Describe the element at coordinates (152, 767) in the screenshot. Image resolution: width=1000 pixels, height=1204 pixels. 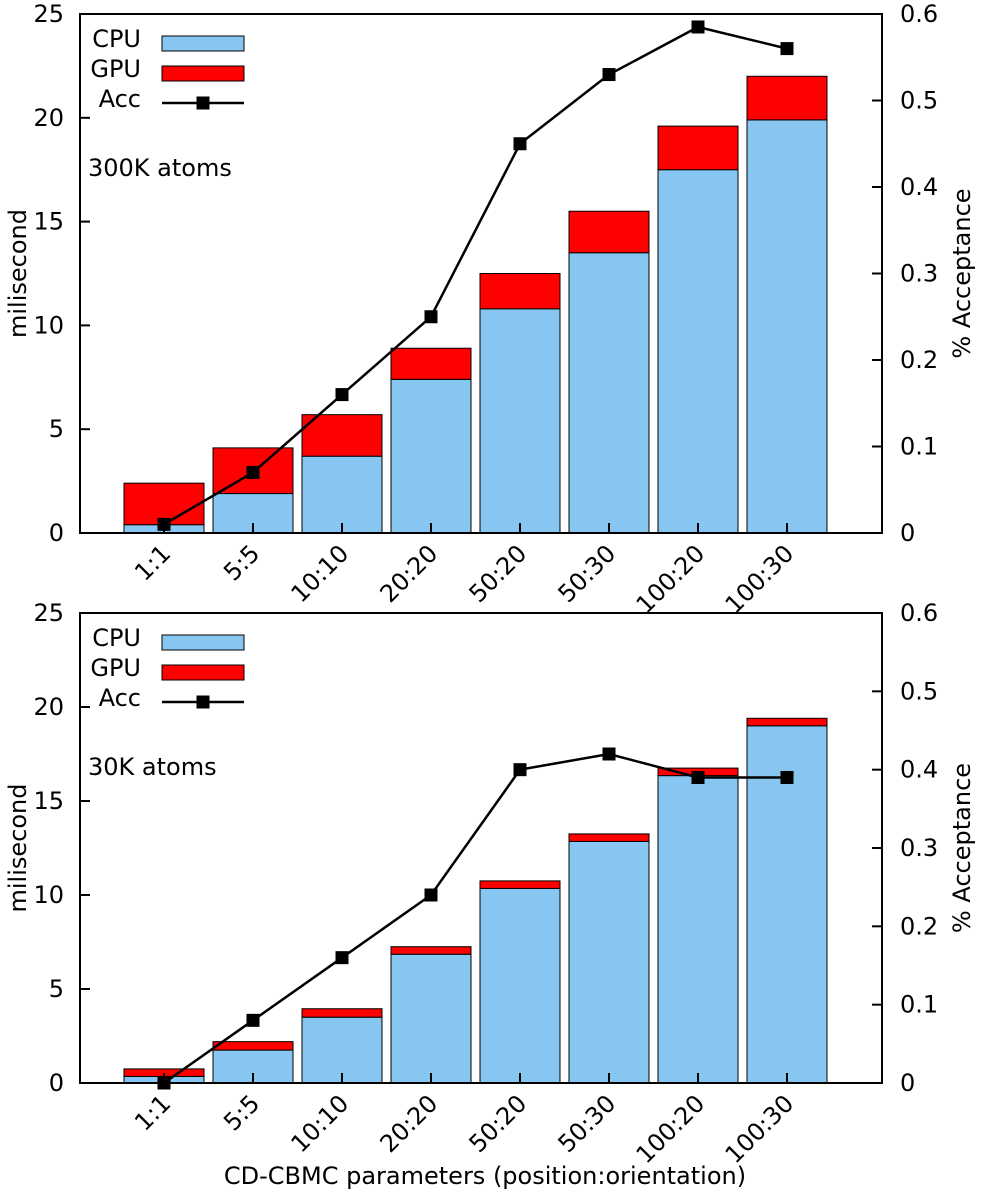
I see `panel-annotation: 30K atoms` at that location.